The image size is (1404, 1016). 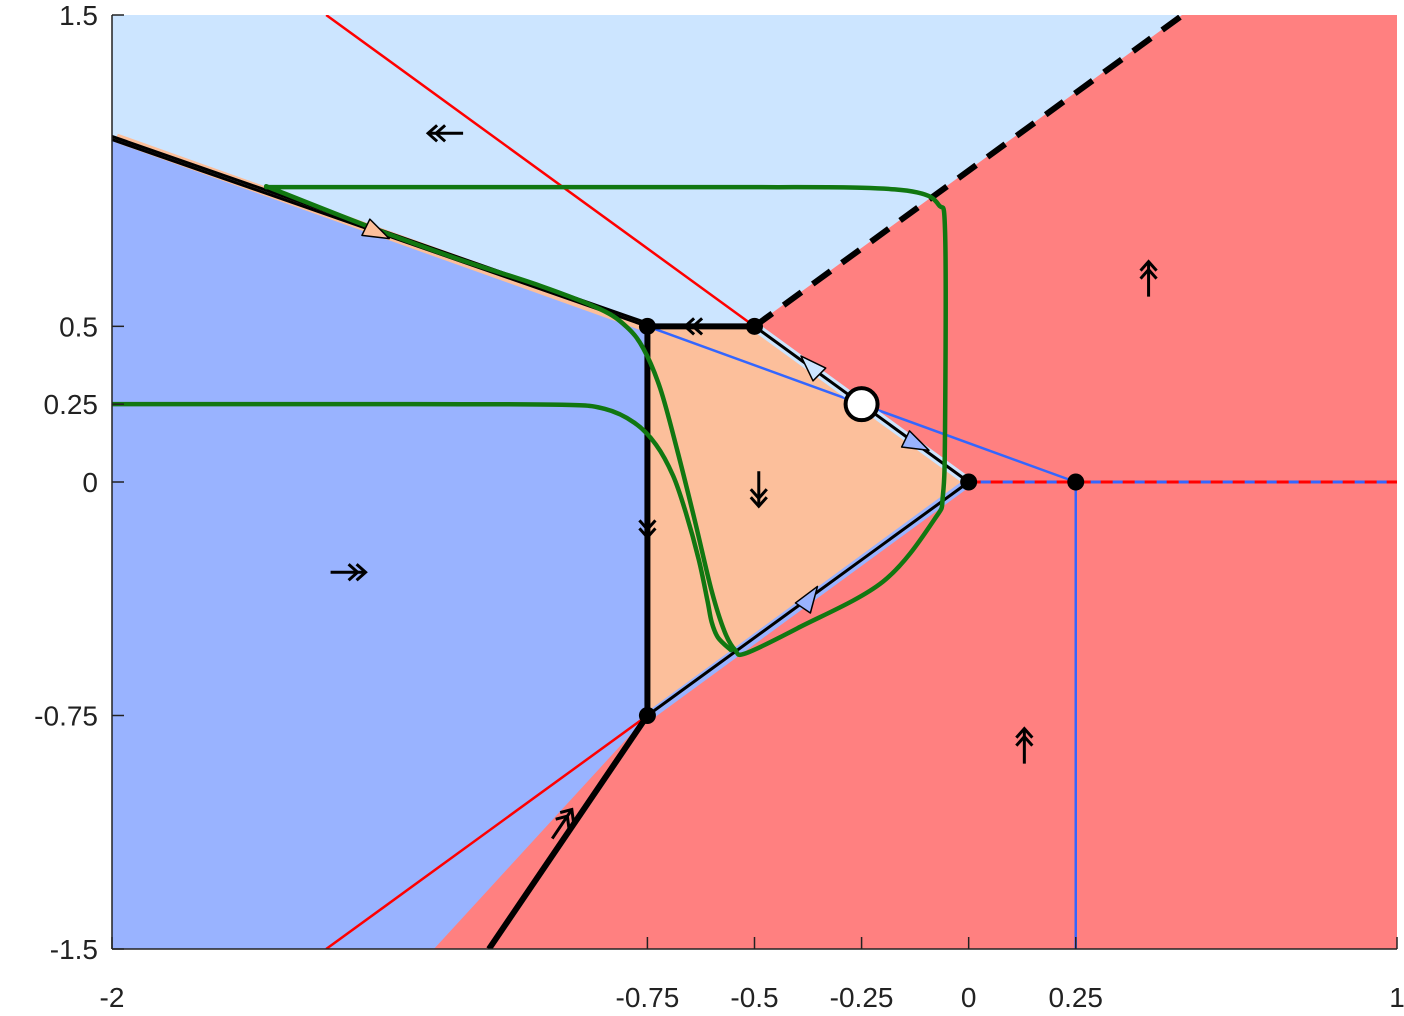 What do you see at coordinates (648, 997) in the screenshot?
I see `x-tick-label: -0.75` at bounding box center [648, 997].